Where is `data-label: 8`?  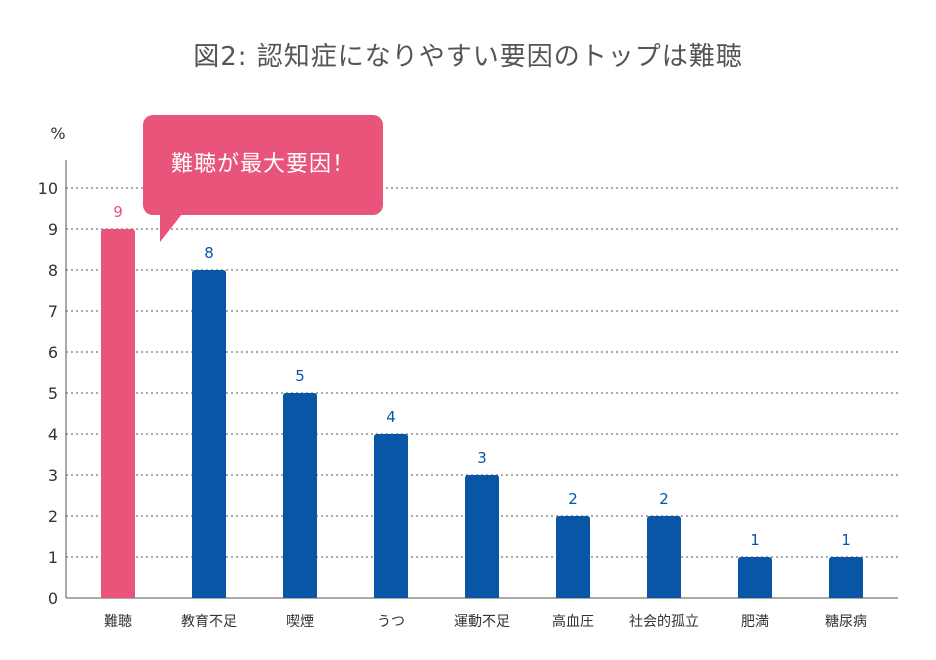
data-label: 8 is located at coordinates (209, 253).